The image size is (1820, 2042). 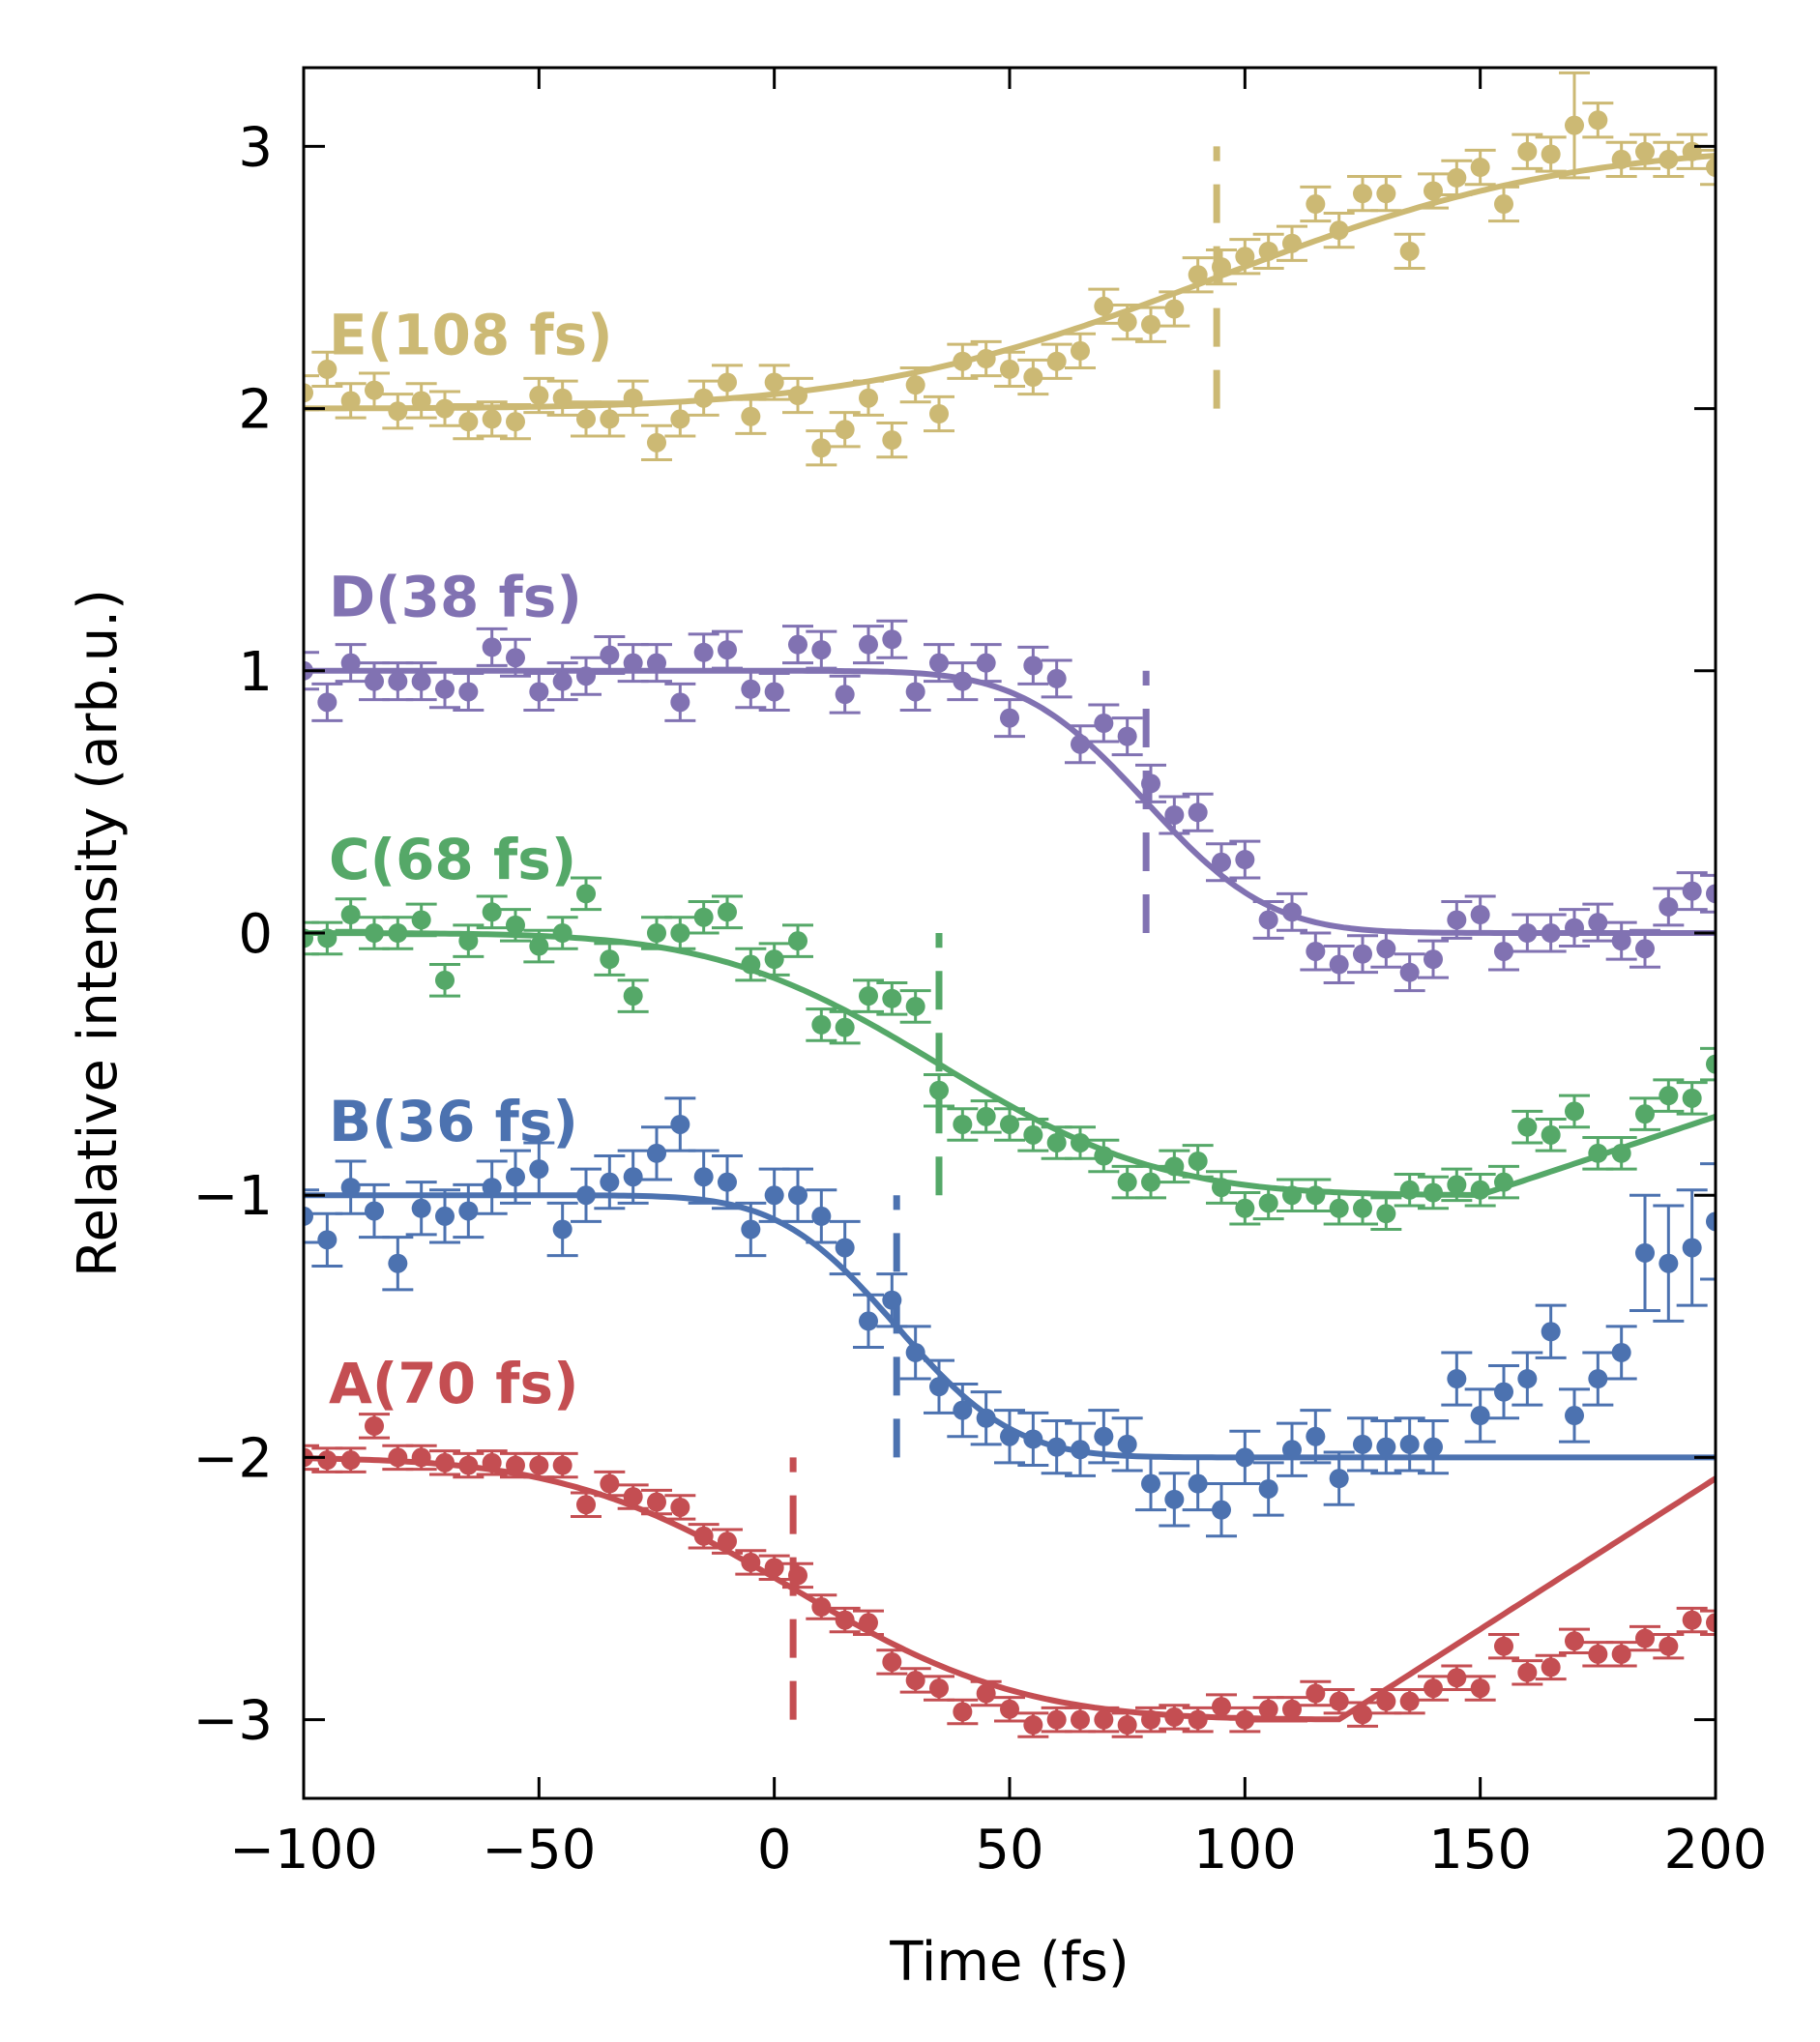 I want to click on series-C(68 fs), so click(x=1010, y=1053).